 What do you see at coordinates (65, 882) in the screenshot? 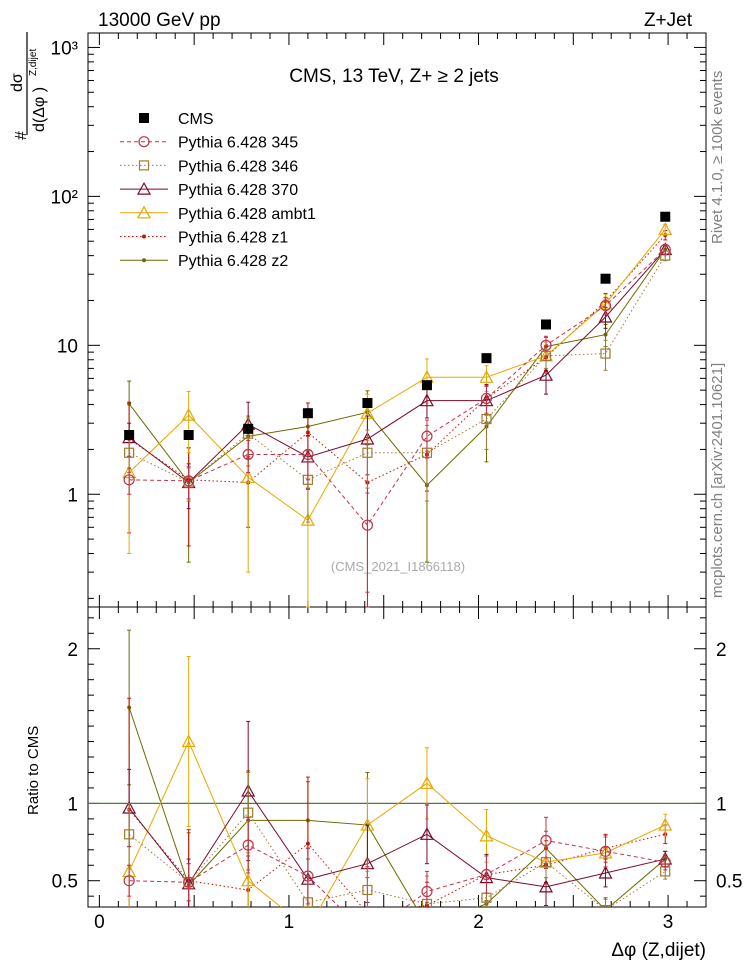
I see `ratio-y-tick-label: 0.5` at bounding box center [65, 882].